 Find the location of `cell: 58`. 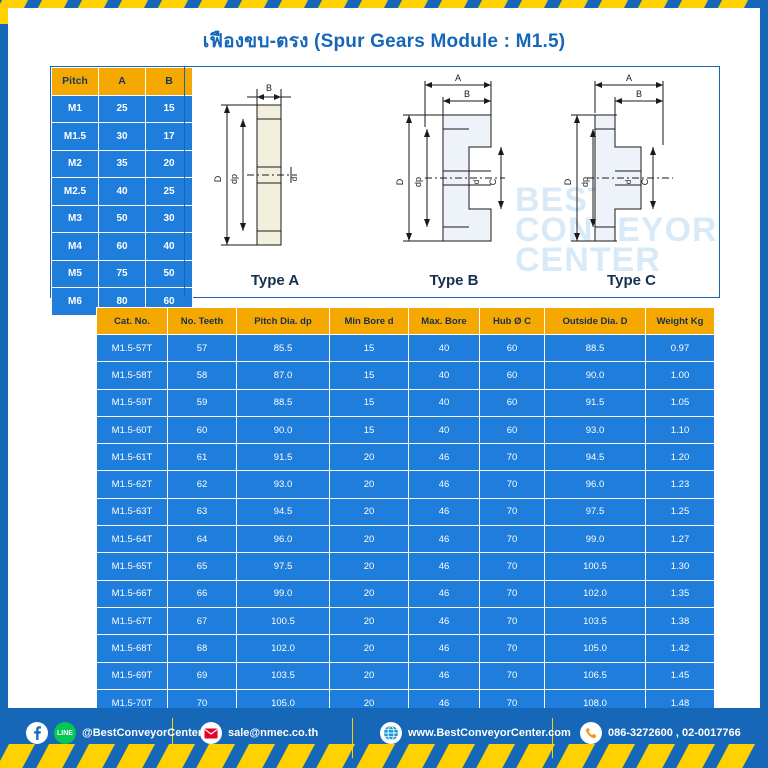

cell: 58 is located at coordinates (202, 375).